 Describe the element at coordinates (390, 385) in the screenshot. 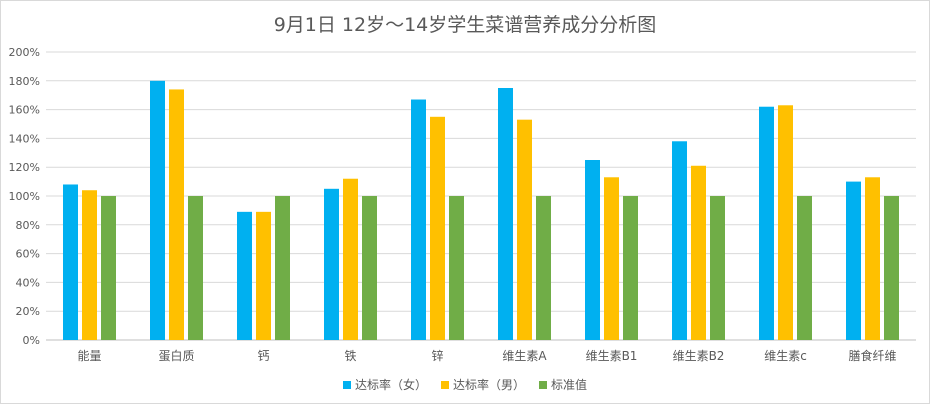

I see `legend-label: 达标率（女）` at that location.